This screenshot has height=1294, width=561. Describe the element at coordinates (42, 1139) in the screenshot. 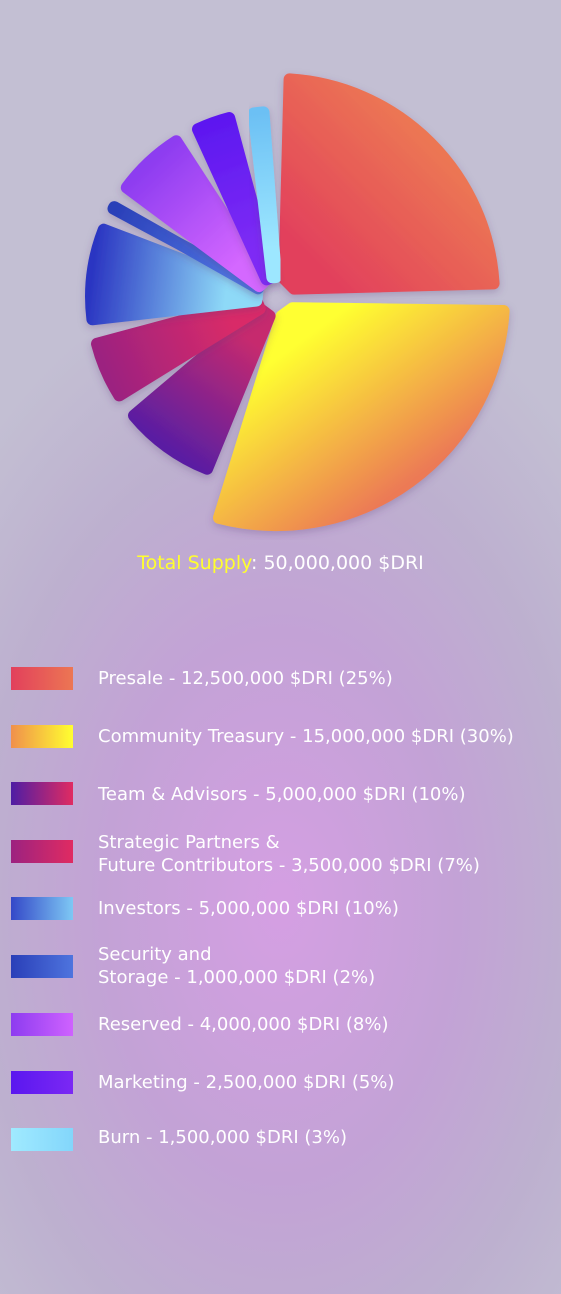

I see `legend-swatch-burn` at that location.